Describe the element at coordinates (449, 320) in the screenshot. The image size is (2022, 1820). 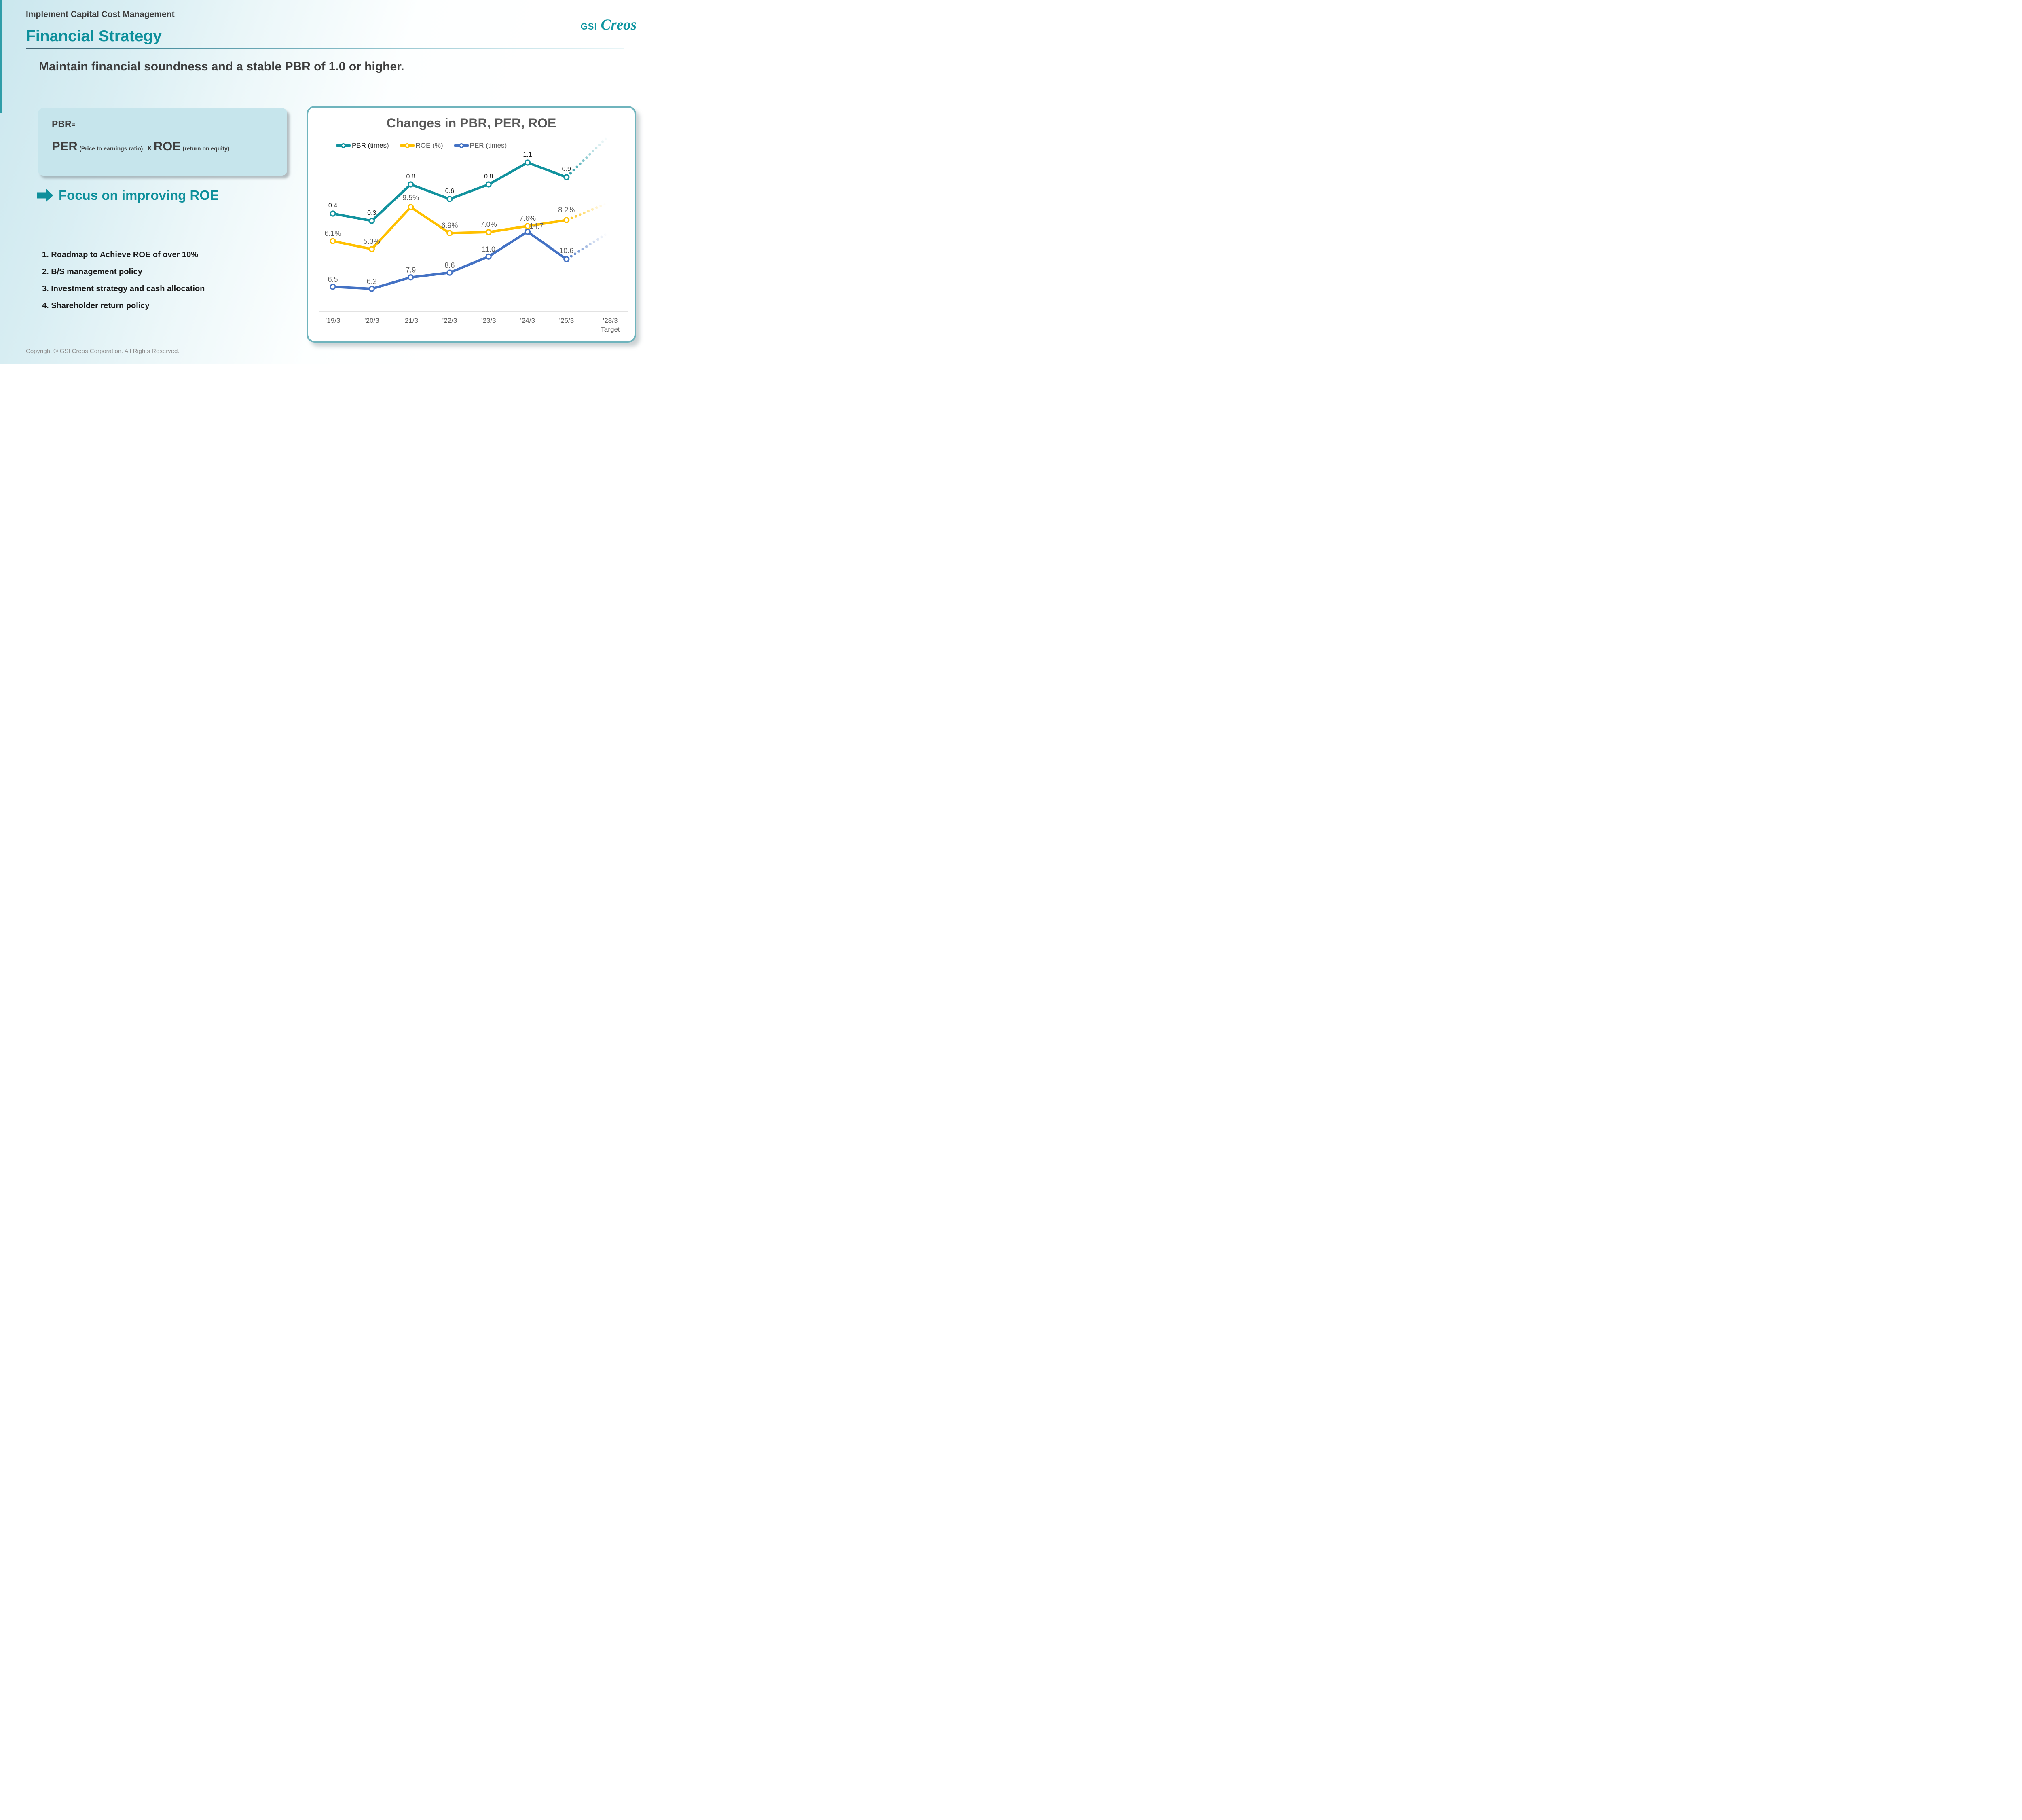
I see `x-tick-label: ’22/3` at that location.